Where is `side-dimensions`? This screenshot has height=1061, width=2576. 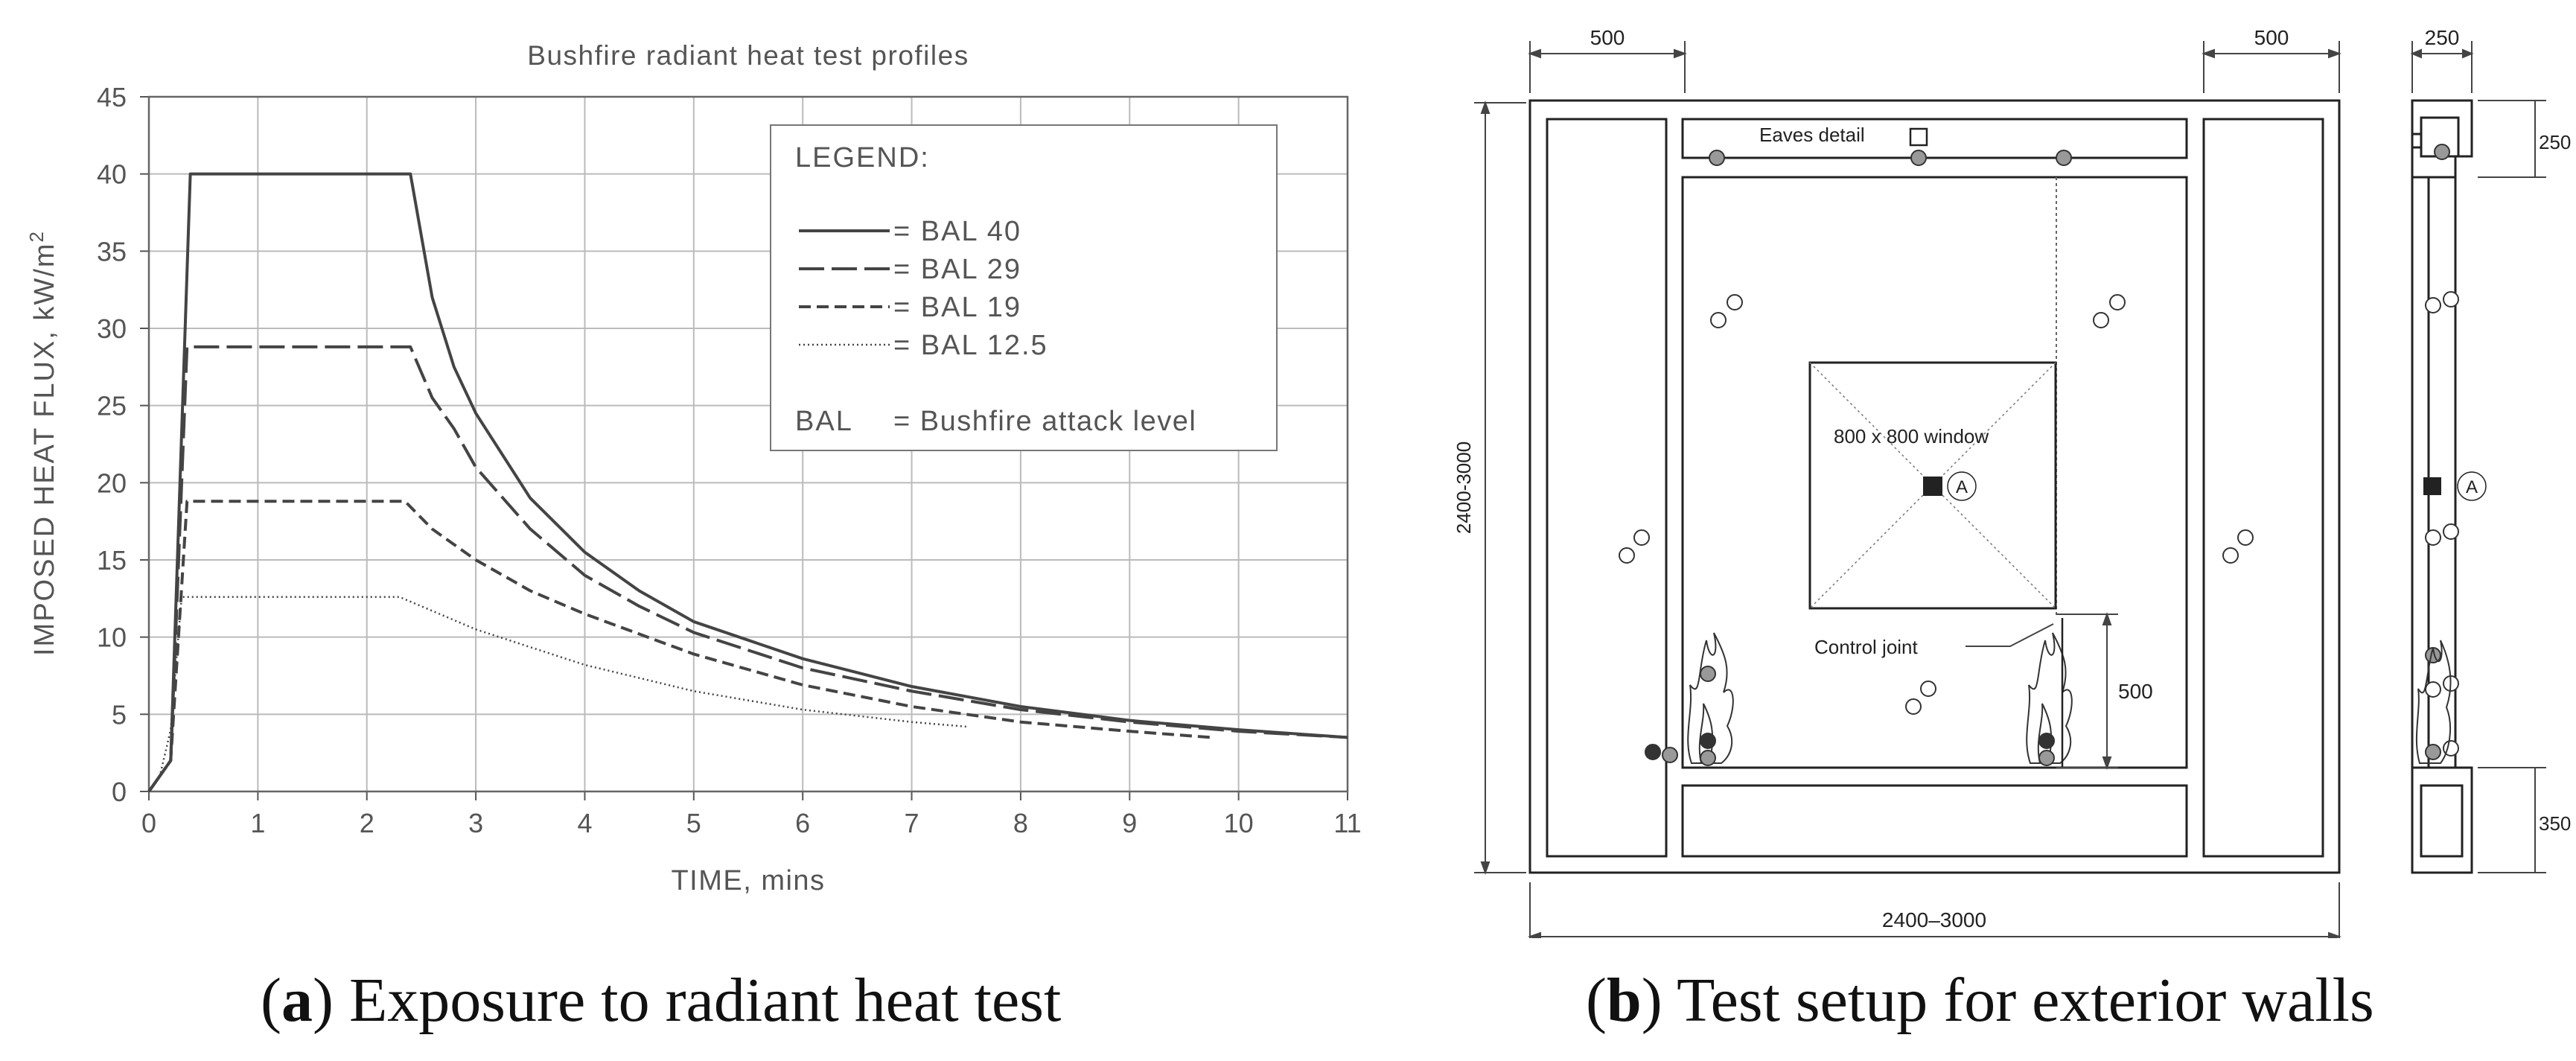
side-dimensions is located at coordinates (2512, 487).